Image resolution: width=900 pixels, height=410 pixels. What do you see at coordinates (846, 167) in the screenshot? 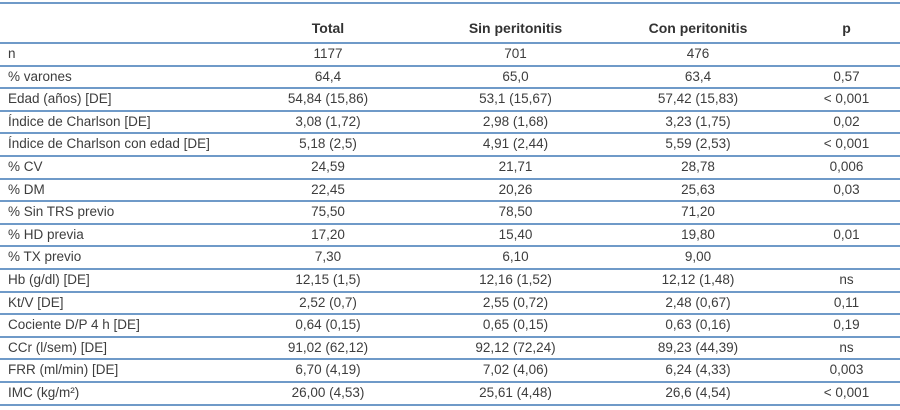
I see `cell-p-value: 0,006` at bounding box center [846, 167].